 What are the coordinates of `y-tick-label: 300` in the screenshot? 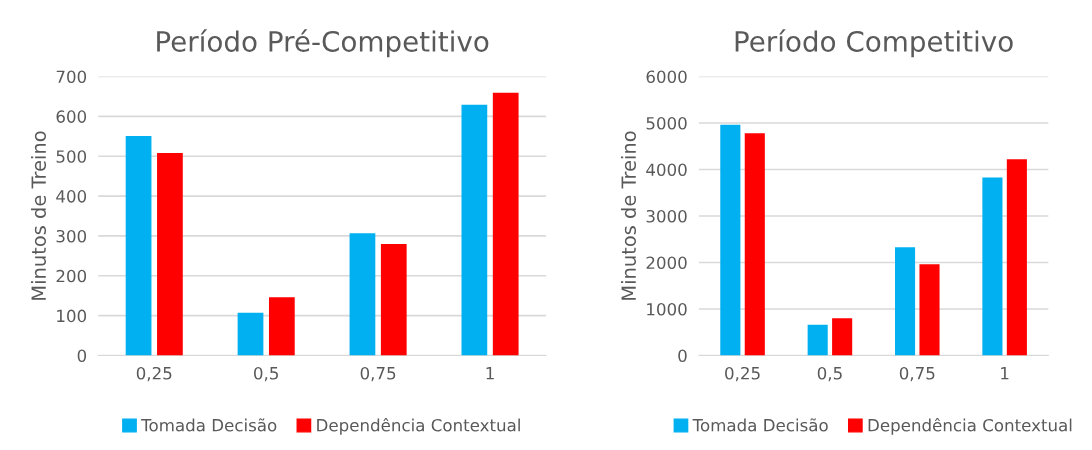 It's located at (71, 236).